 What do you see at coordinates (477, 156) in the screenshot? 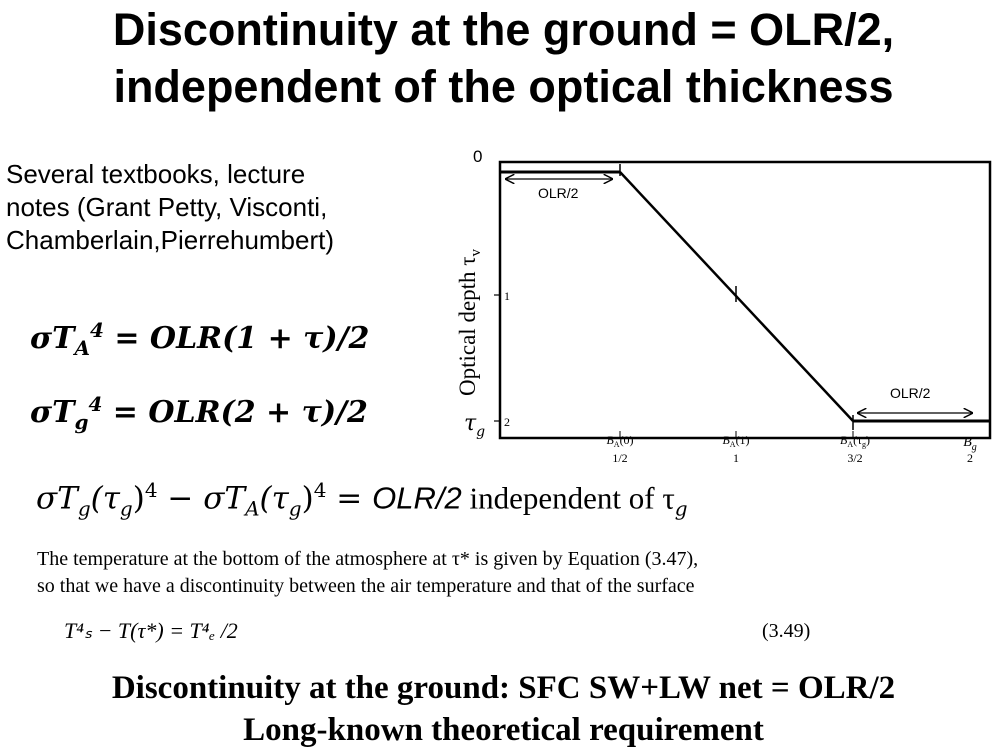
I see `y-tick-0: 0` at bounding box center [477, 156].